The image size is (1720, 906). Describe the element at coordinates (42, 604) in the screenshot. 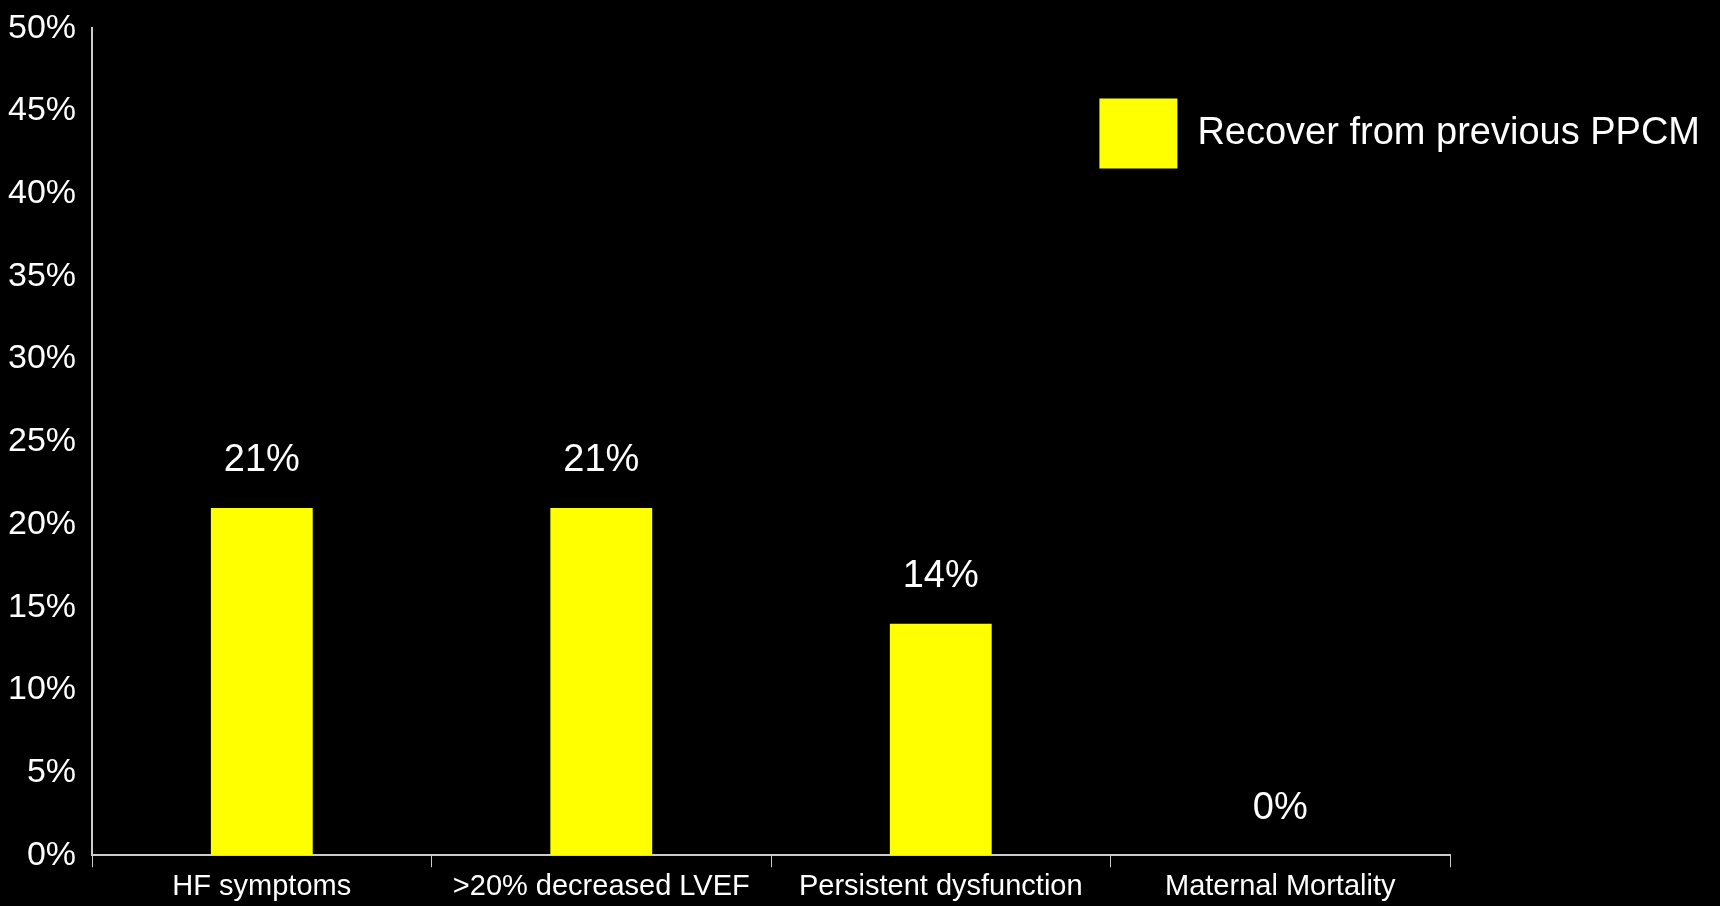

I see `y-tick-label: 15%` at that location.